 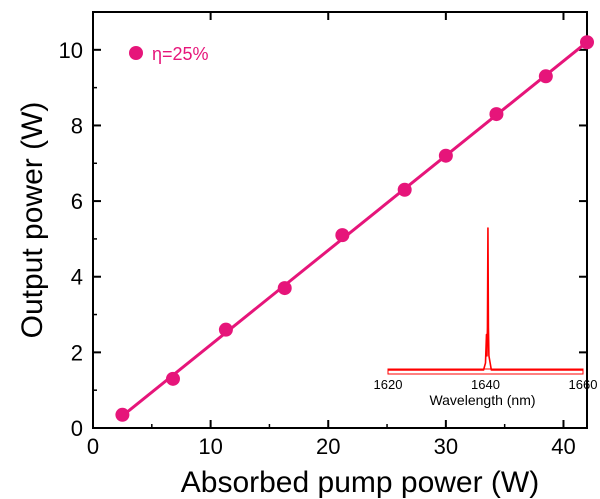 I want to click on y-tick-label: 8, so click(x=77, y=125).